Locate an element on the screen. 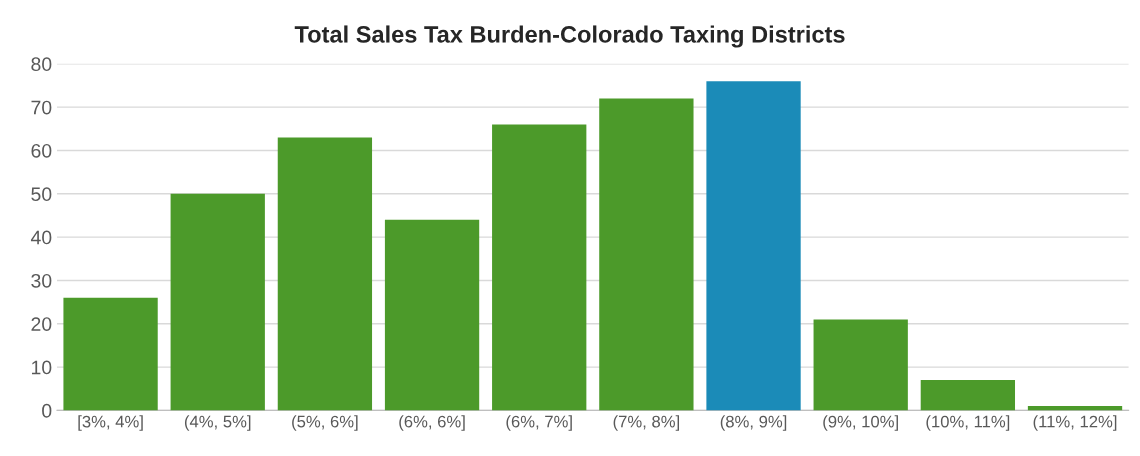  x-tick-label: (5%, 6%] is located at coordinates (325, 423).